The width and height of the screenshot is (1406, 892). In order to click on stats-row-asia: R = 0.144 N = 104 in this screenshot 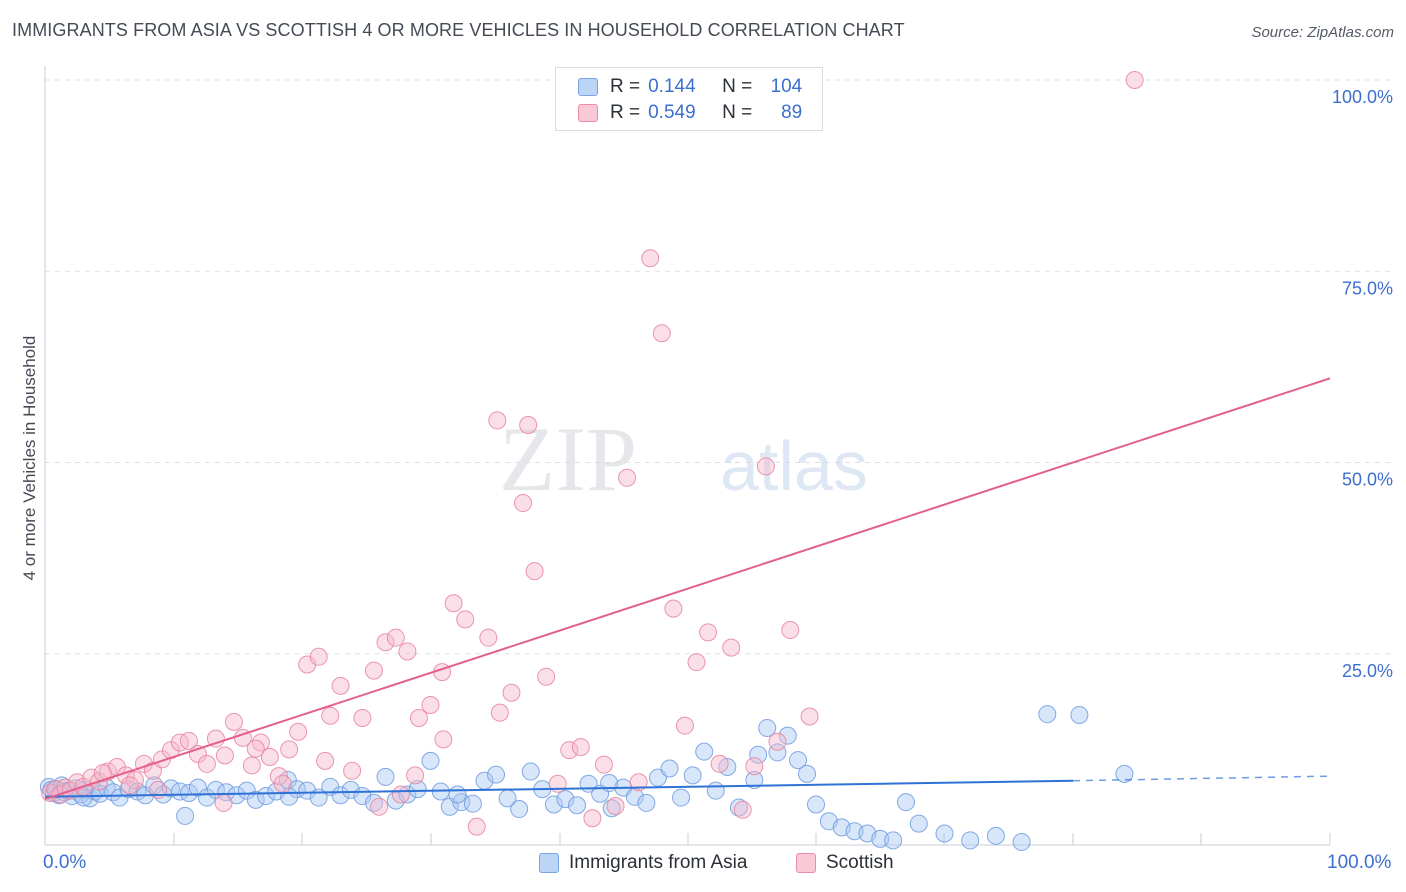, I will do `click(690, 87)`.